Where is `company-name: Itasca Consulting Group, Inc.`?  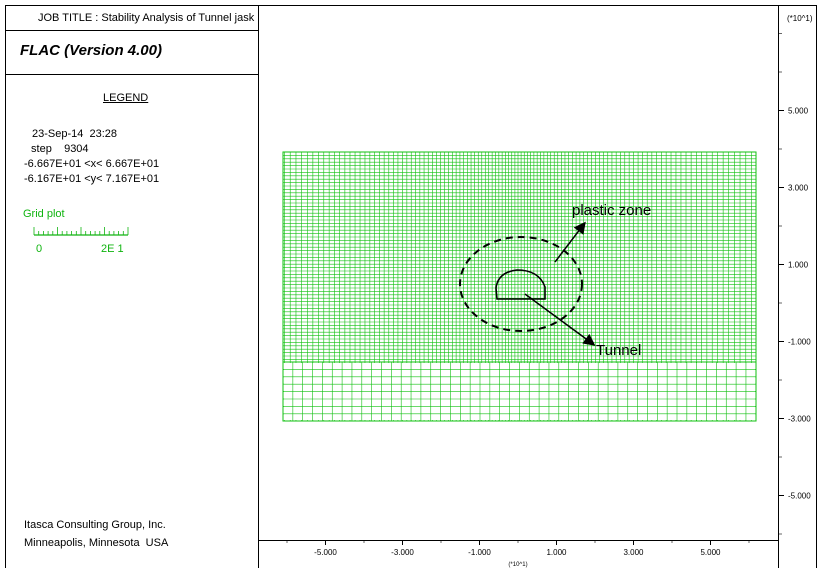
company-name: Itasca Consulting Group, Inc. is located at coordinates (95, 525).